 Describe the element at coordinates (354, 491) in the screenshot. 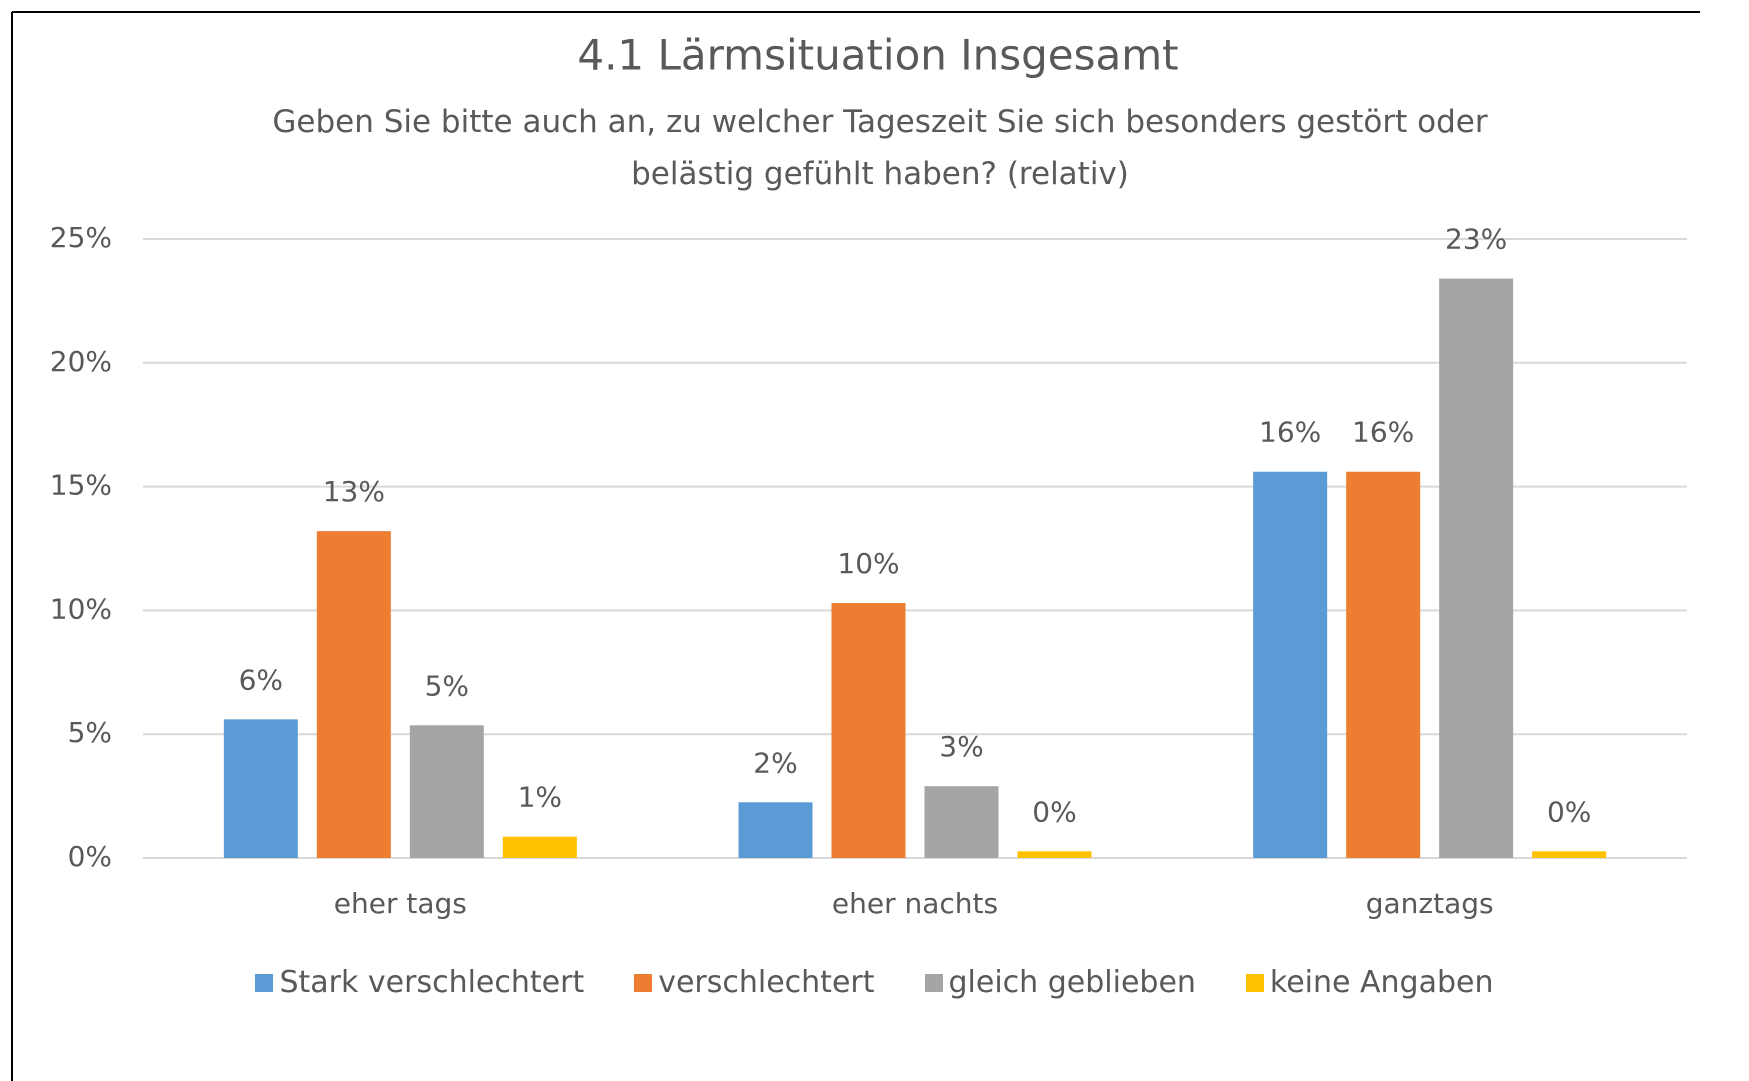

I see `data-label: 13%` at that location.